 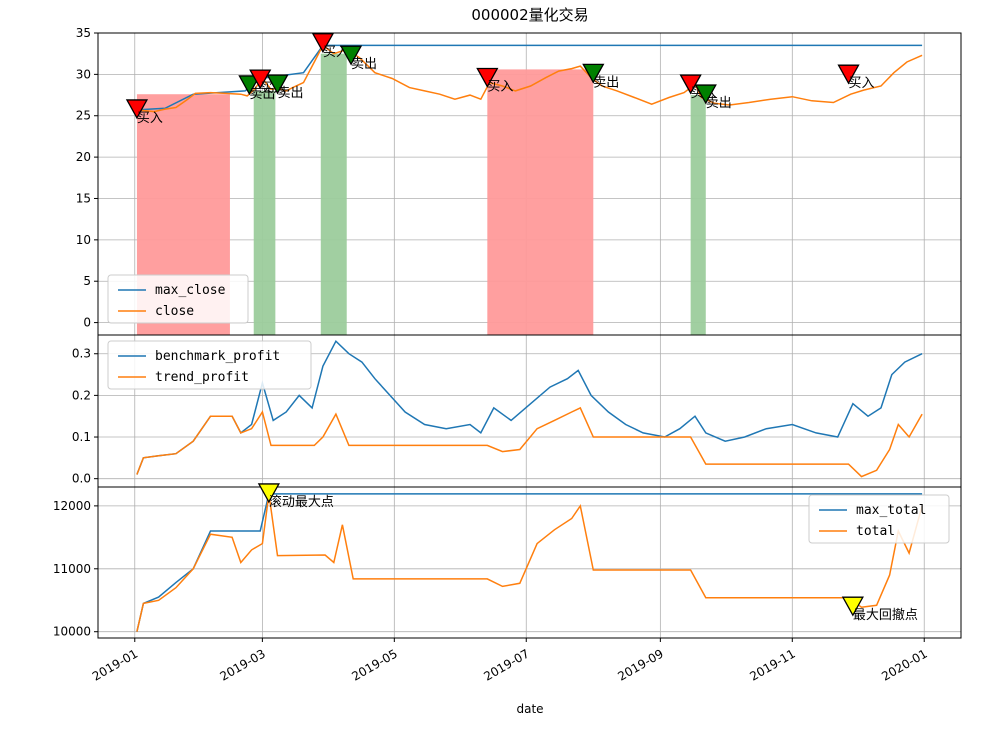 I want to click on legend-box, so click(x=209, y=365).